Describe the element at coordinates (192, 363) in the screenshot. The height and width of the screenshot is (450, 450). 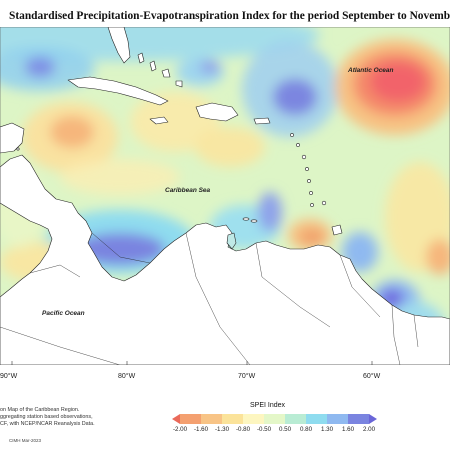
I see `longitude-ticks` at that location.